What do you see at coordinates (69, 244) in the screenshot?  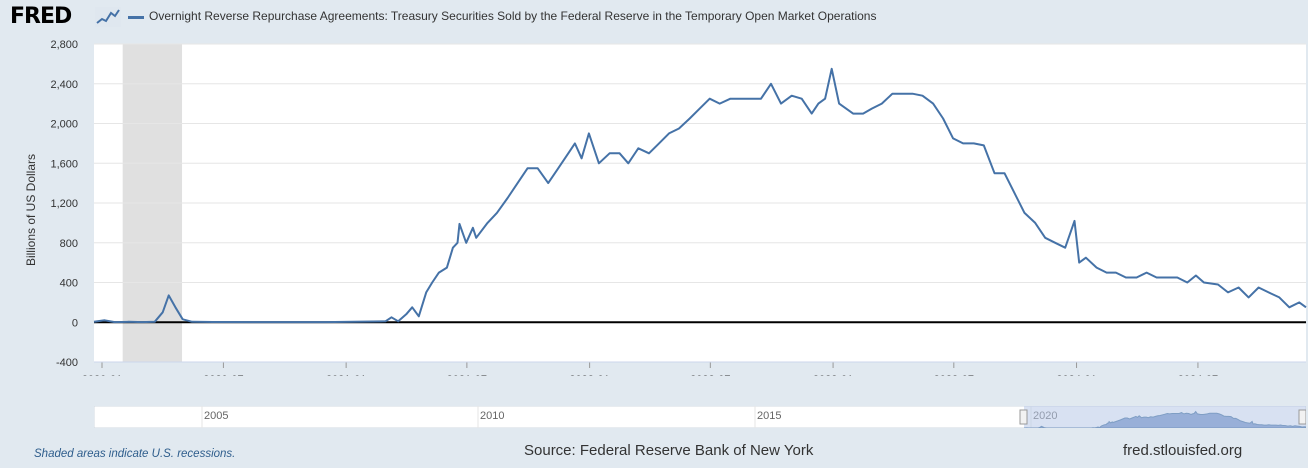 I see `y-tick-label: 800` at bounding box center [69, 244].